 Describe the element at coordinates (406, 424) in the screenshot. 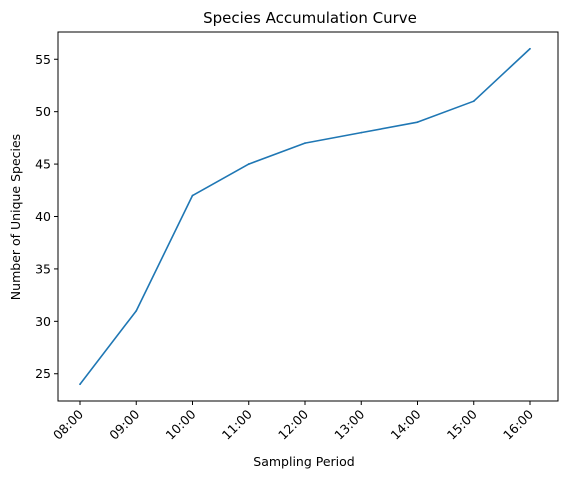

I see `x-tick-label: 14:00` at that location.